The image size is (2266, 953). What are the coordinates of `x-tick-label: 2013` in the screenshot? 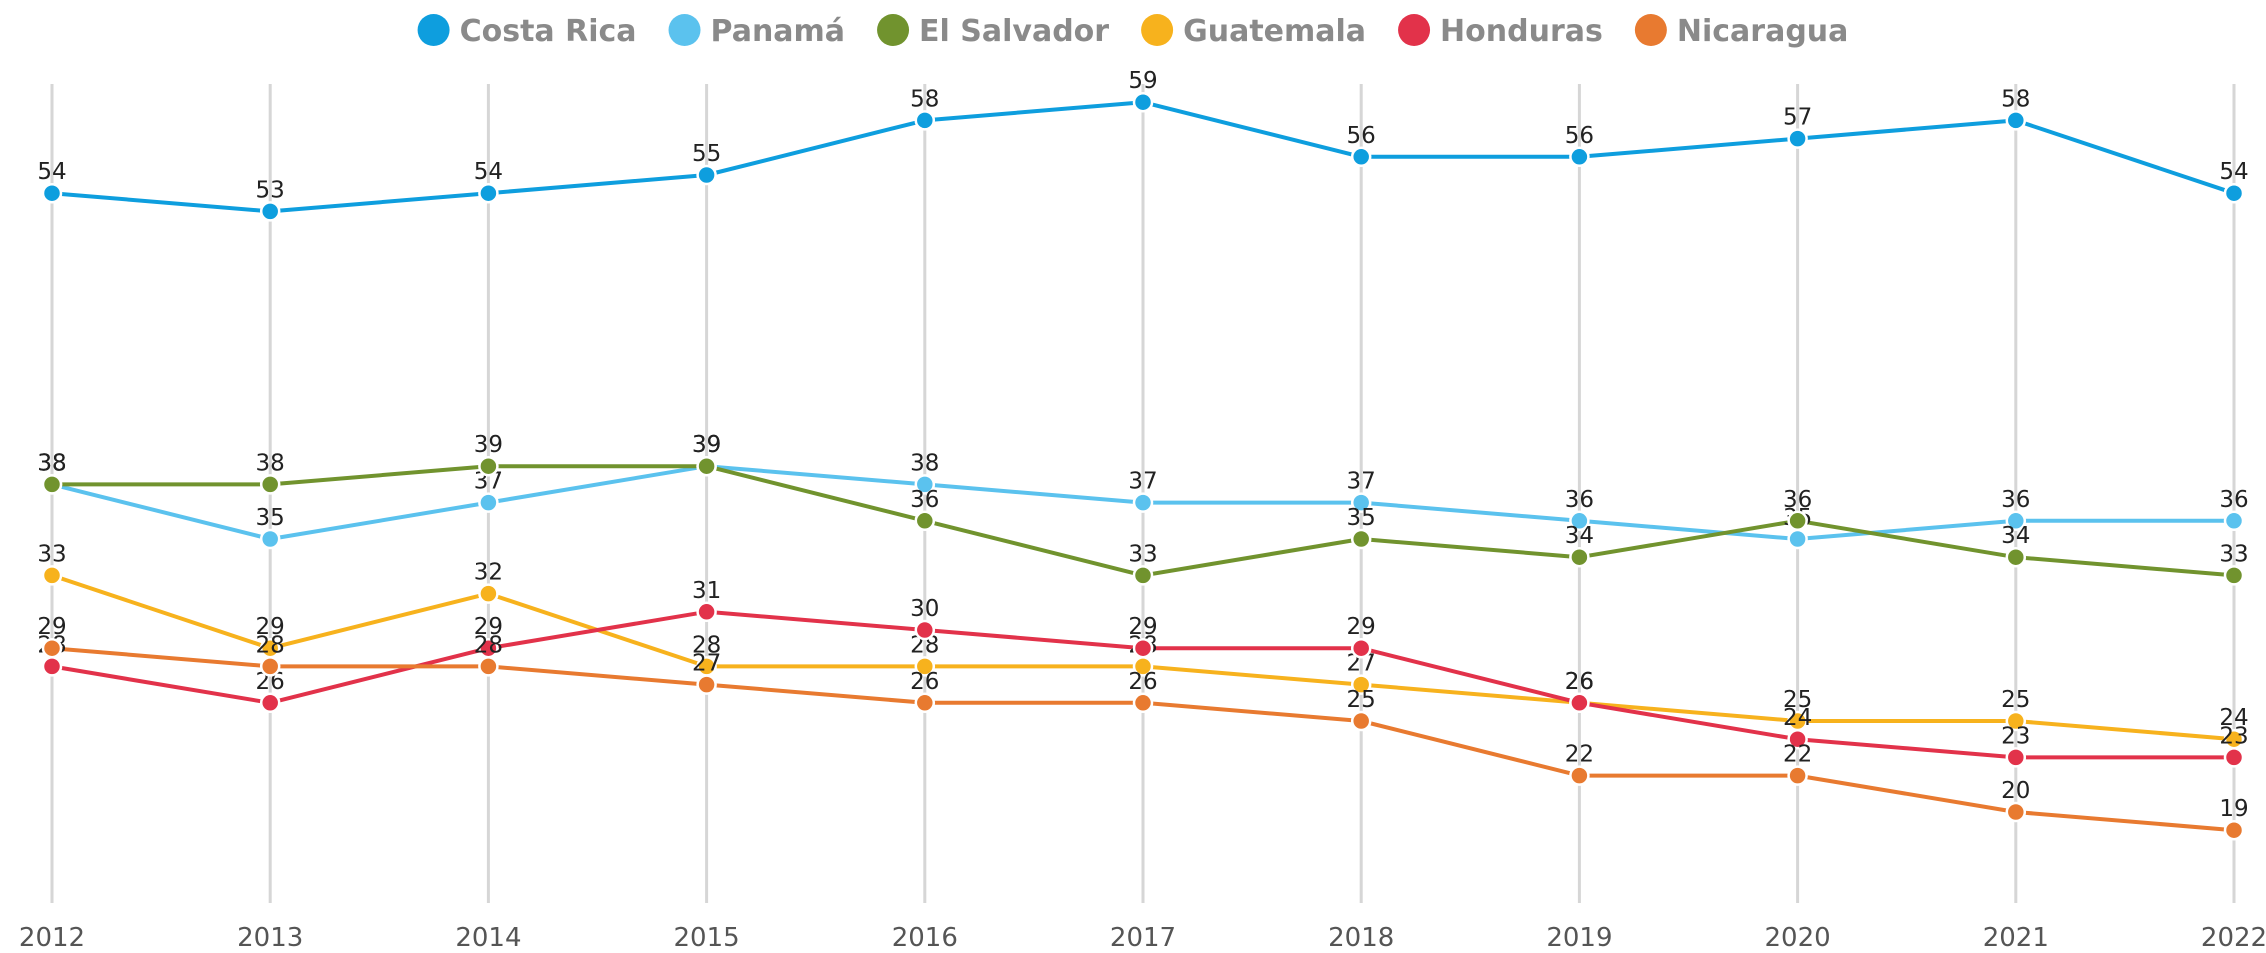 It's located at (270, 938).